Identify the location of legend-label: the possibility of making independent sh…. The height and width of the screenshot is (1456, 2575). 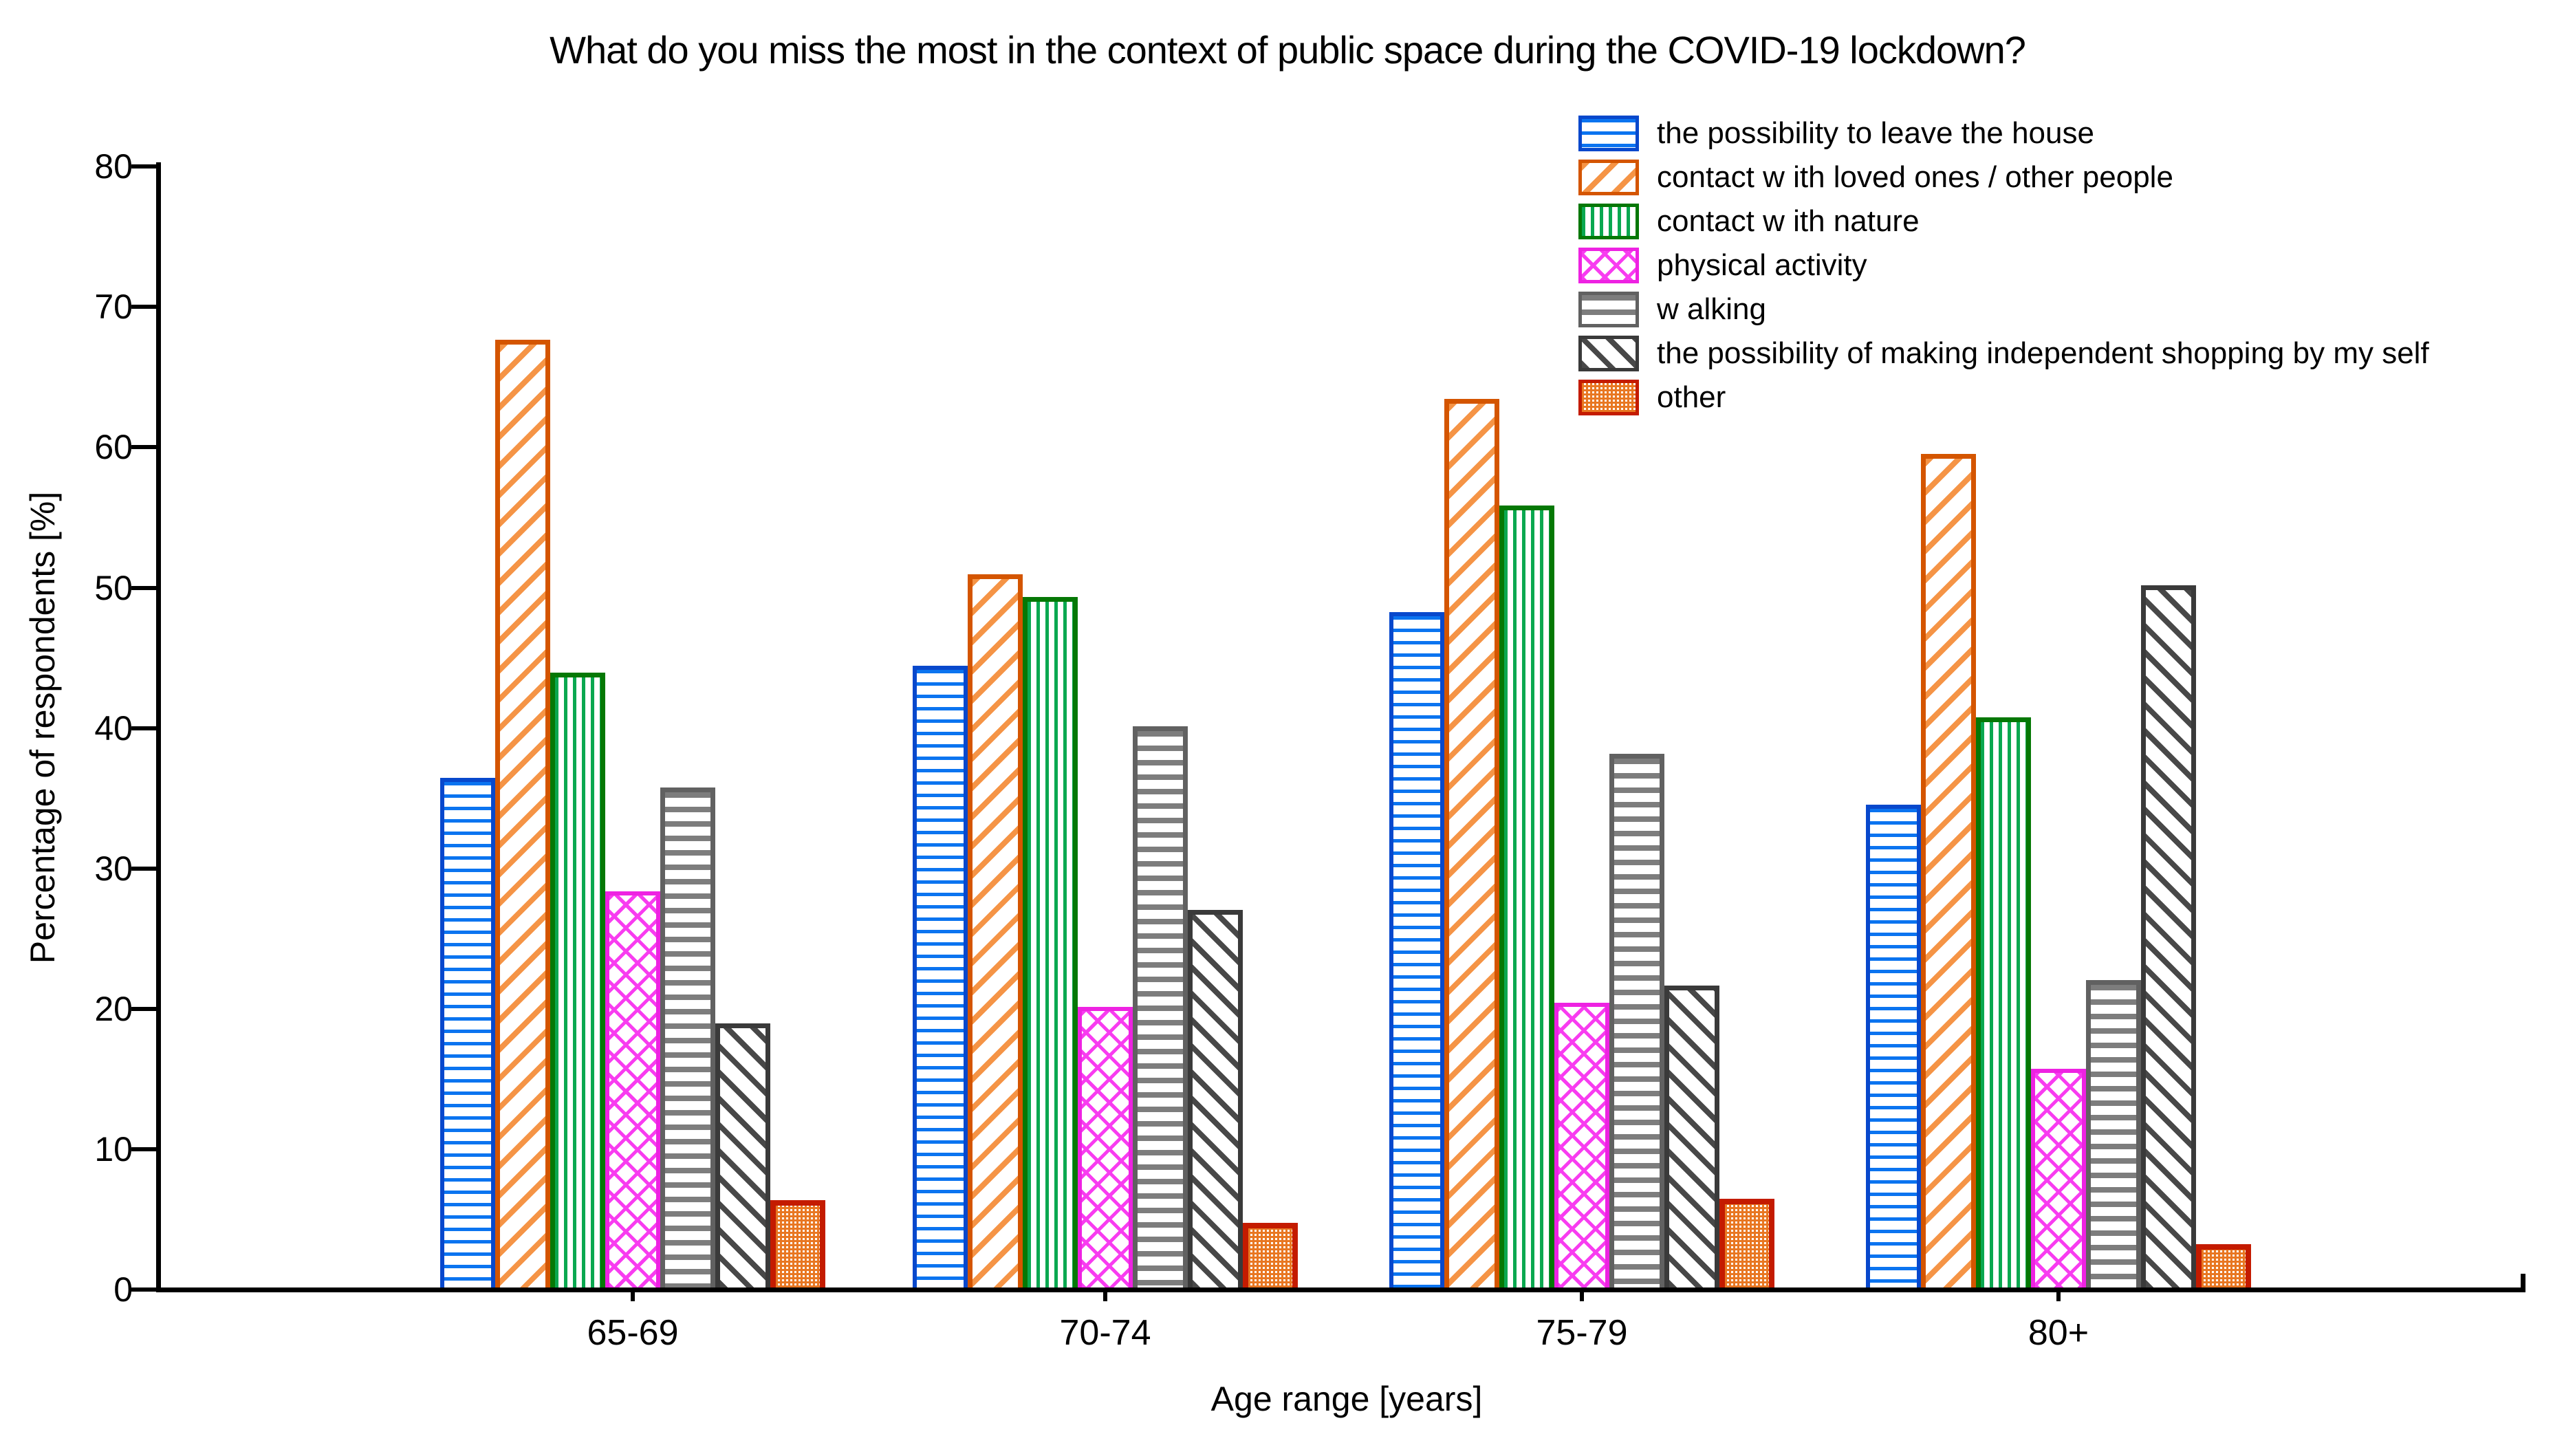
(2043, 353).